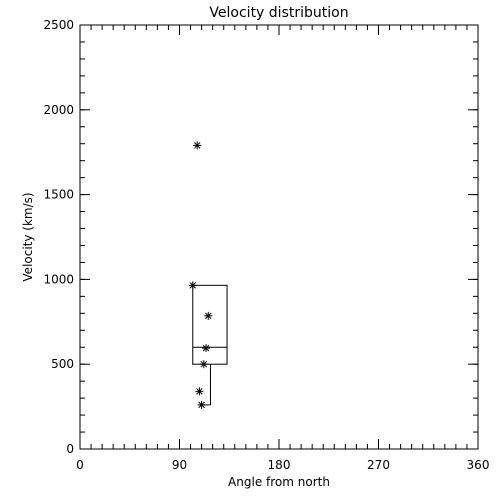  Describe the element at coordinates (62, 364) in the screenshot. I see `y-tick-label: 500` at that location.